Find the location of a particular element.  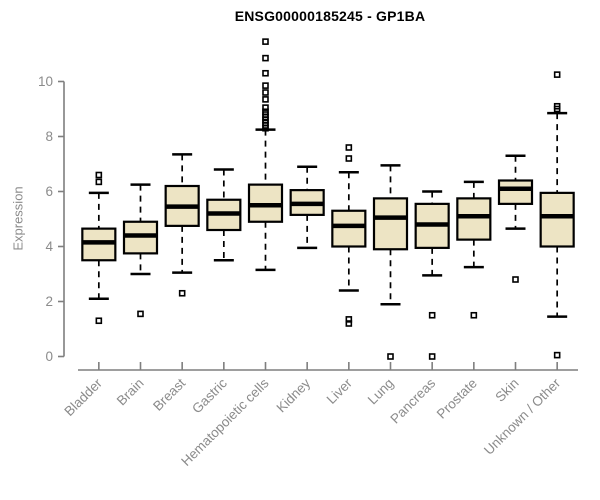

y-tick-label-6: 6 is located at coordinates (49, 191).